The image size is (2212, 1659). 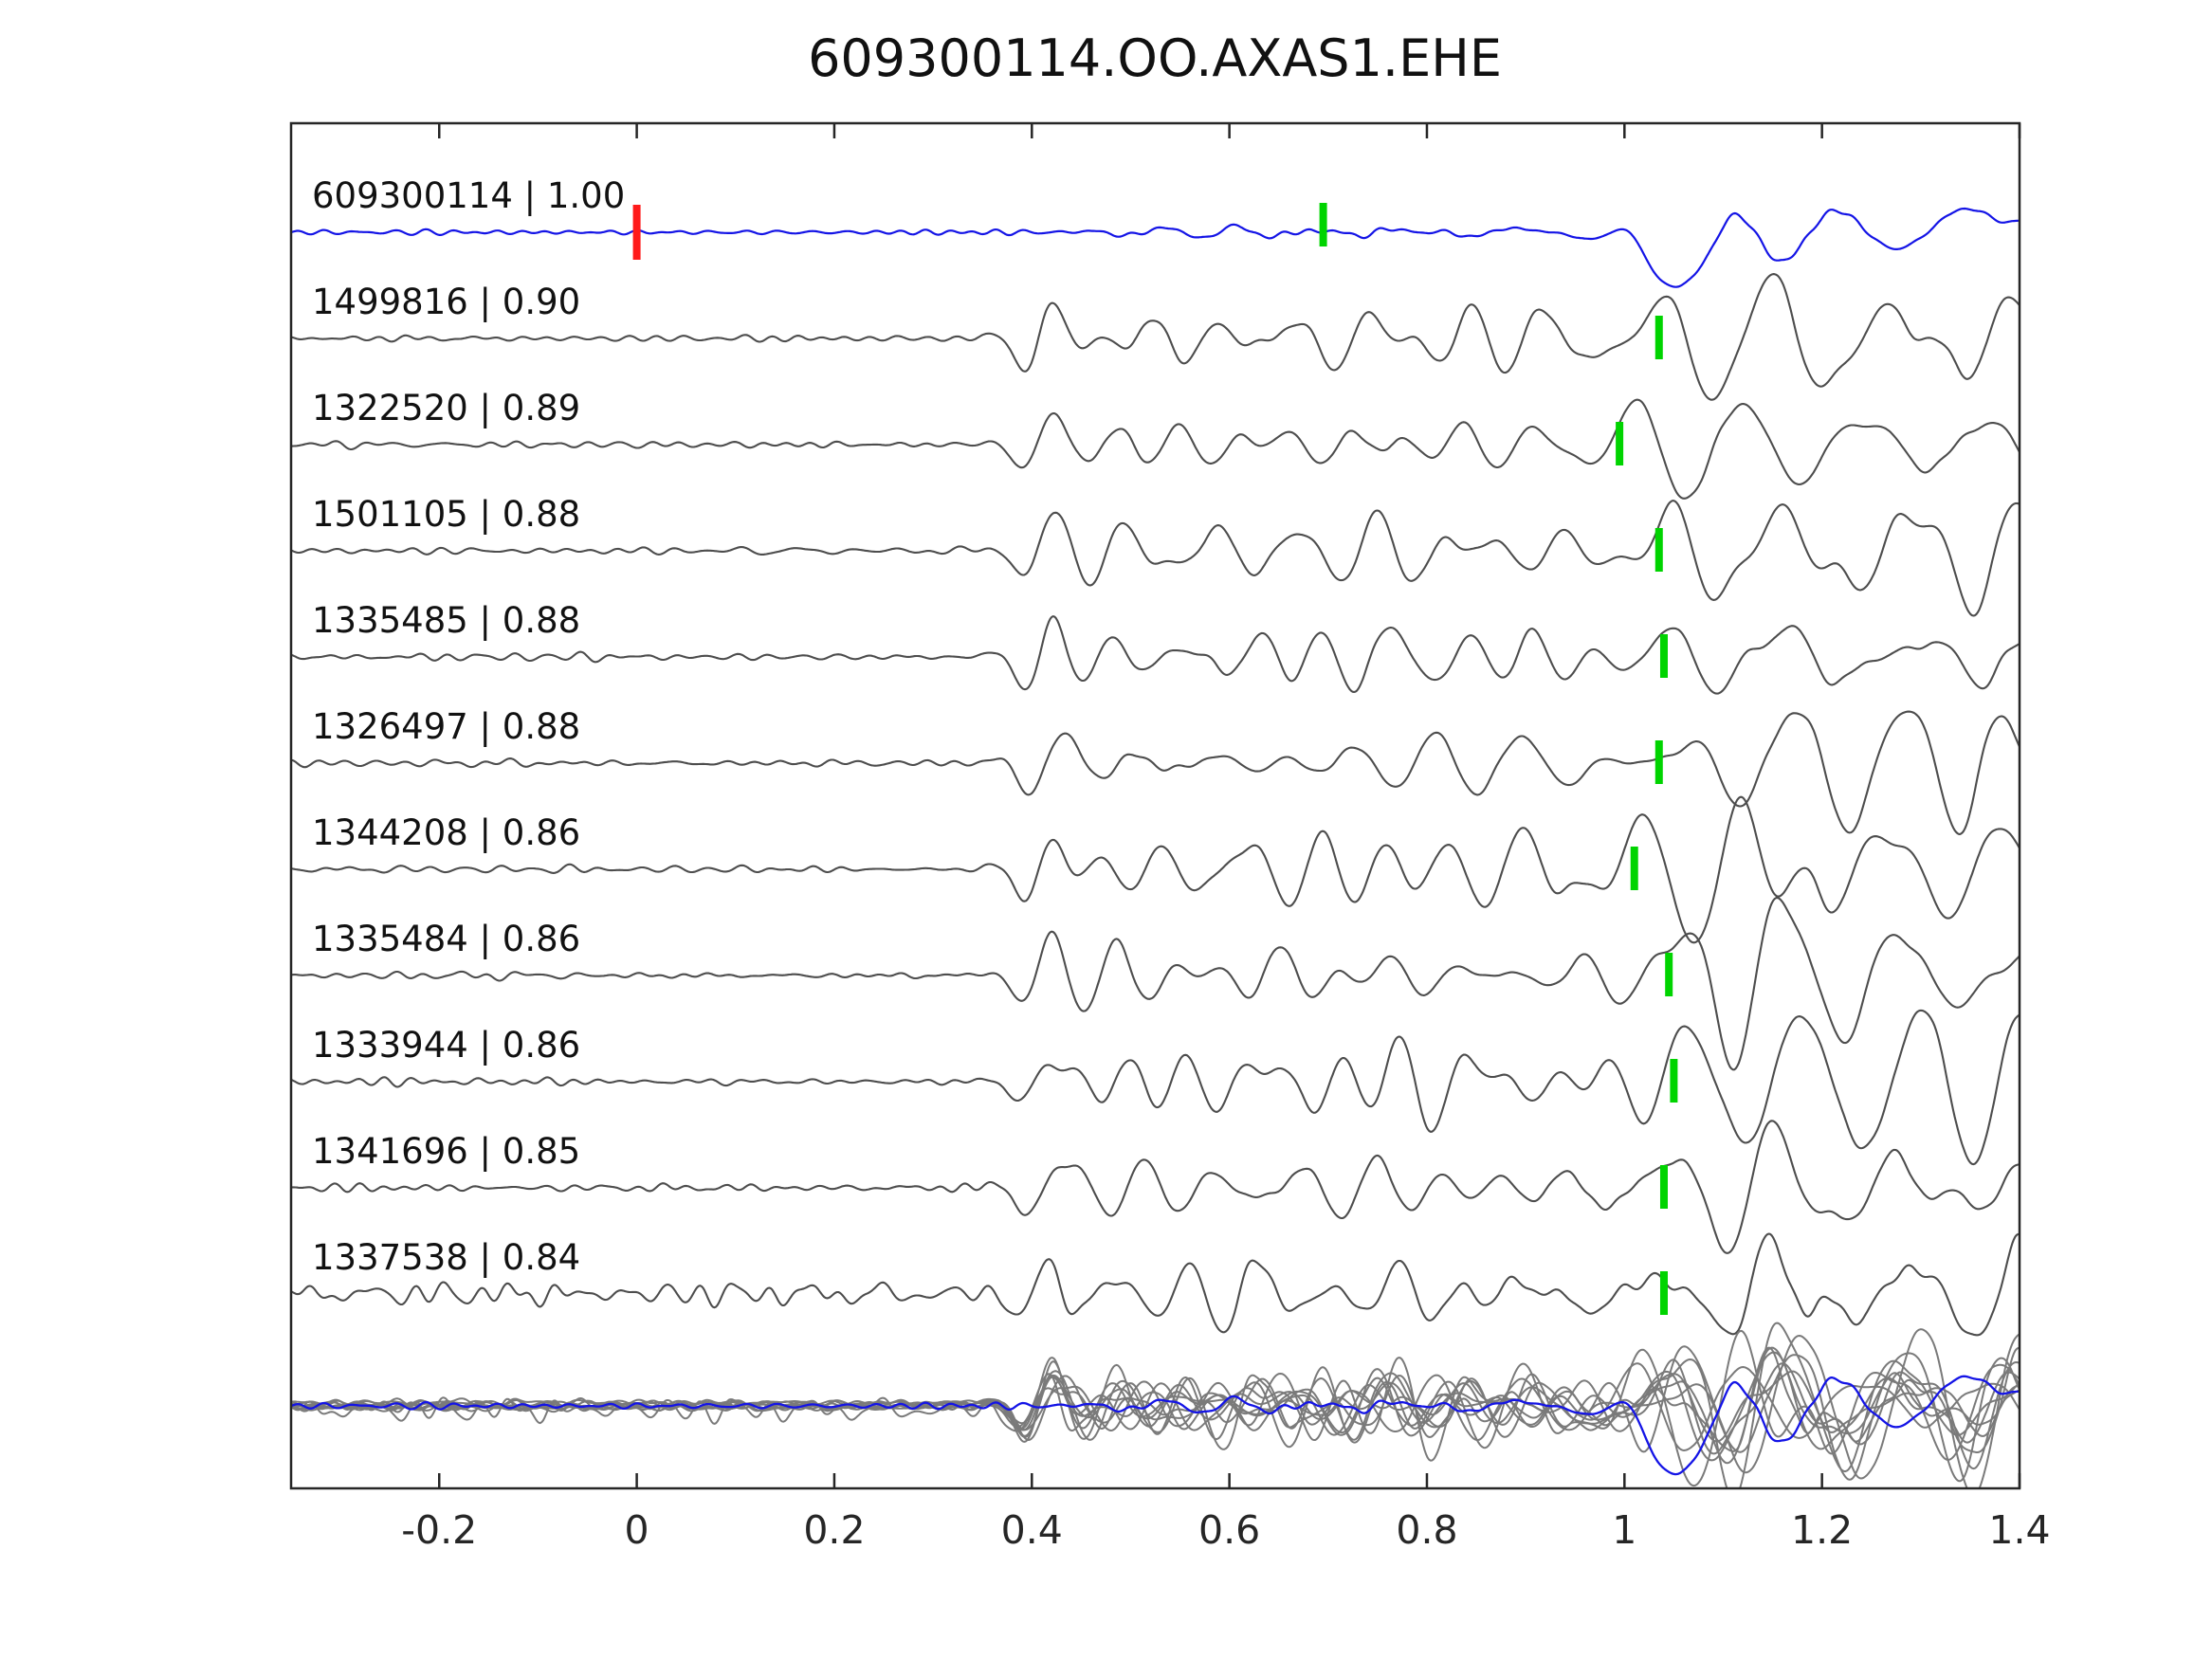 What do you see at coordinates (834, 1530) in the screenshot?
I see `x-tick-label: 0.2` at bounding box center [834, 1530].